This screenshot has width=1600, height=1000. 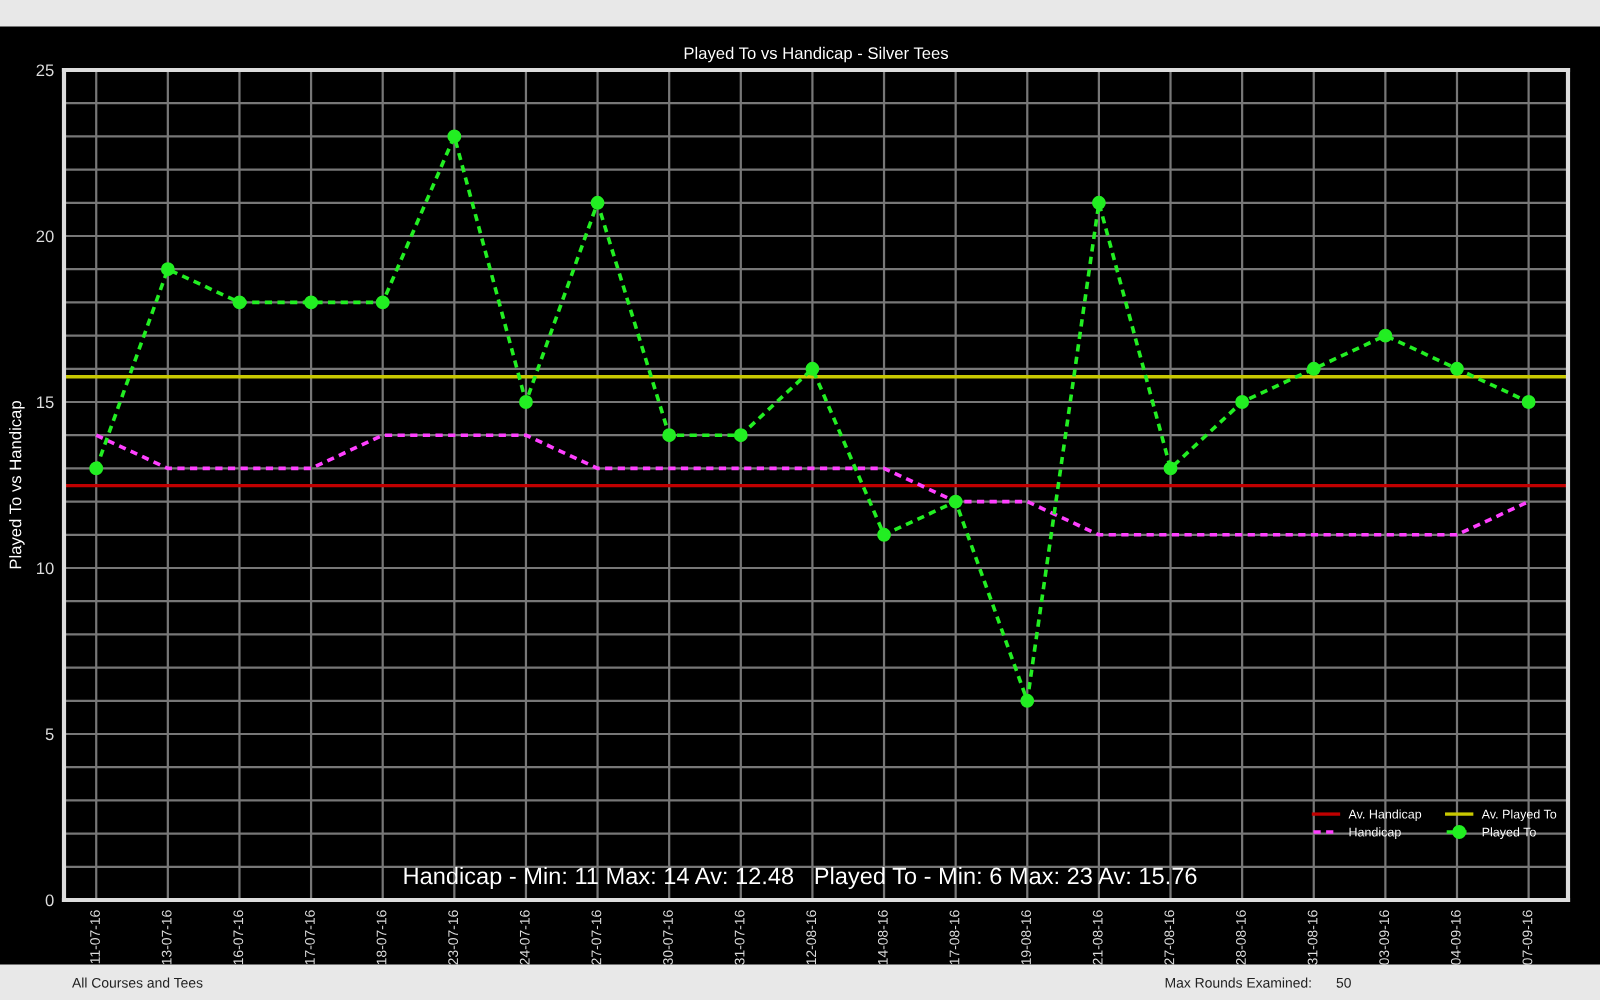 What do you see at coordinates (45, 568) in the screenshot?
I see `y-tick-label: 10` at bounding box center [45, 568].